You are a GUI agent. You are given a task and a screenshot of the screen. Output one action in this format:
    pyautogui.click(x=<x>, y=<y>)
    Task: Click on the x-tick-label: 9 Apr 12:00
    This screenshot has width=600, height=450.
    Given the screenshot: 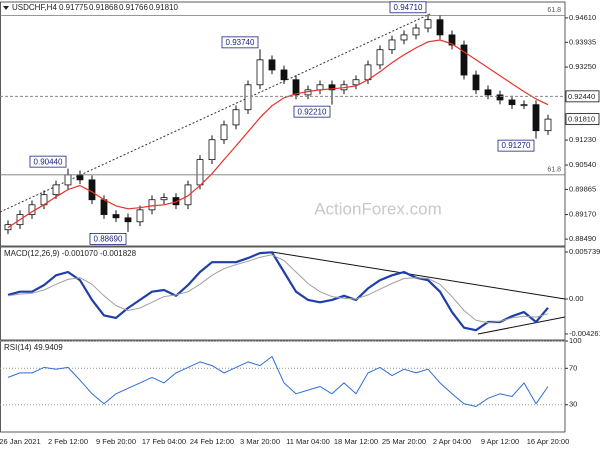 What is the action you would take?
    pyautogui.click(x=500, y=441)
    